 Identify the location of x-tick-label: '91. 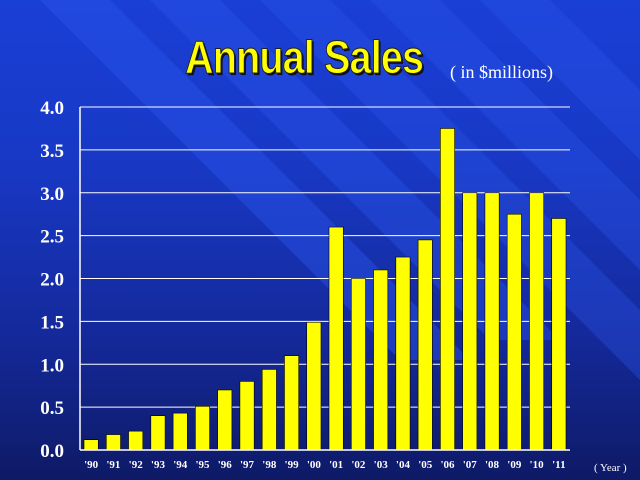
(113, 465).